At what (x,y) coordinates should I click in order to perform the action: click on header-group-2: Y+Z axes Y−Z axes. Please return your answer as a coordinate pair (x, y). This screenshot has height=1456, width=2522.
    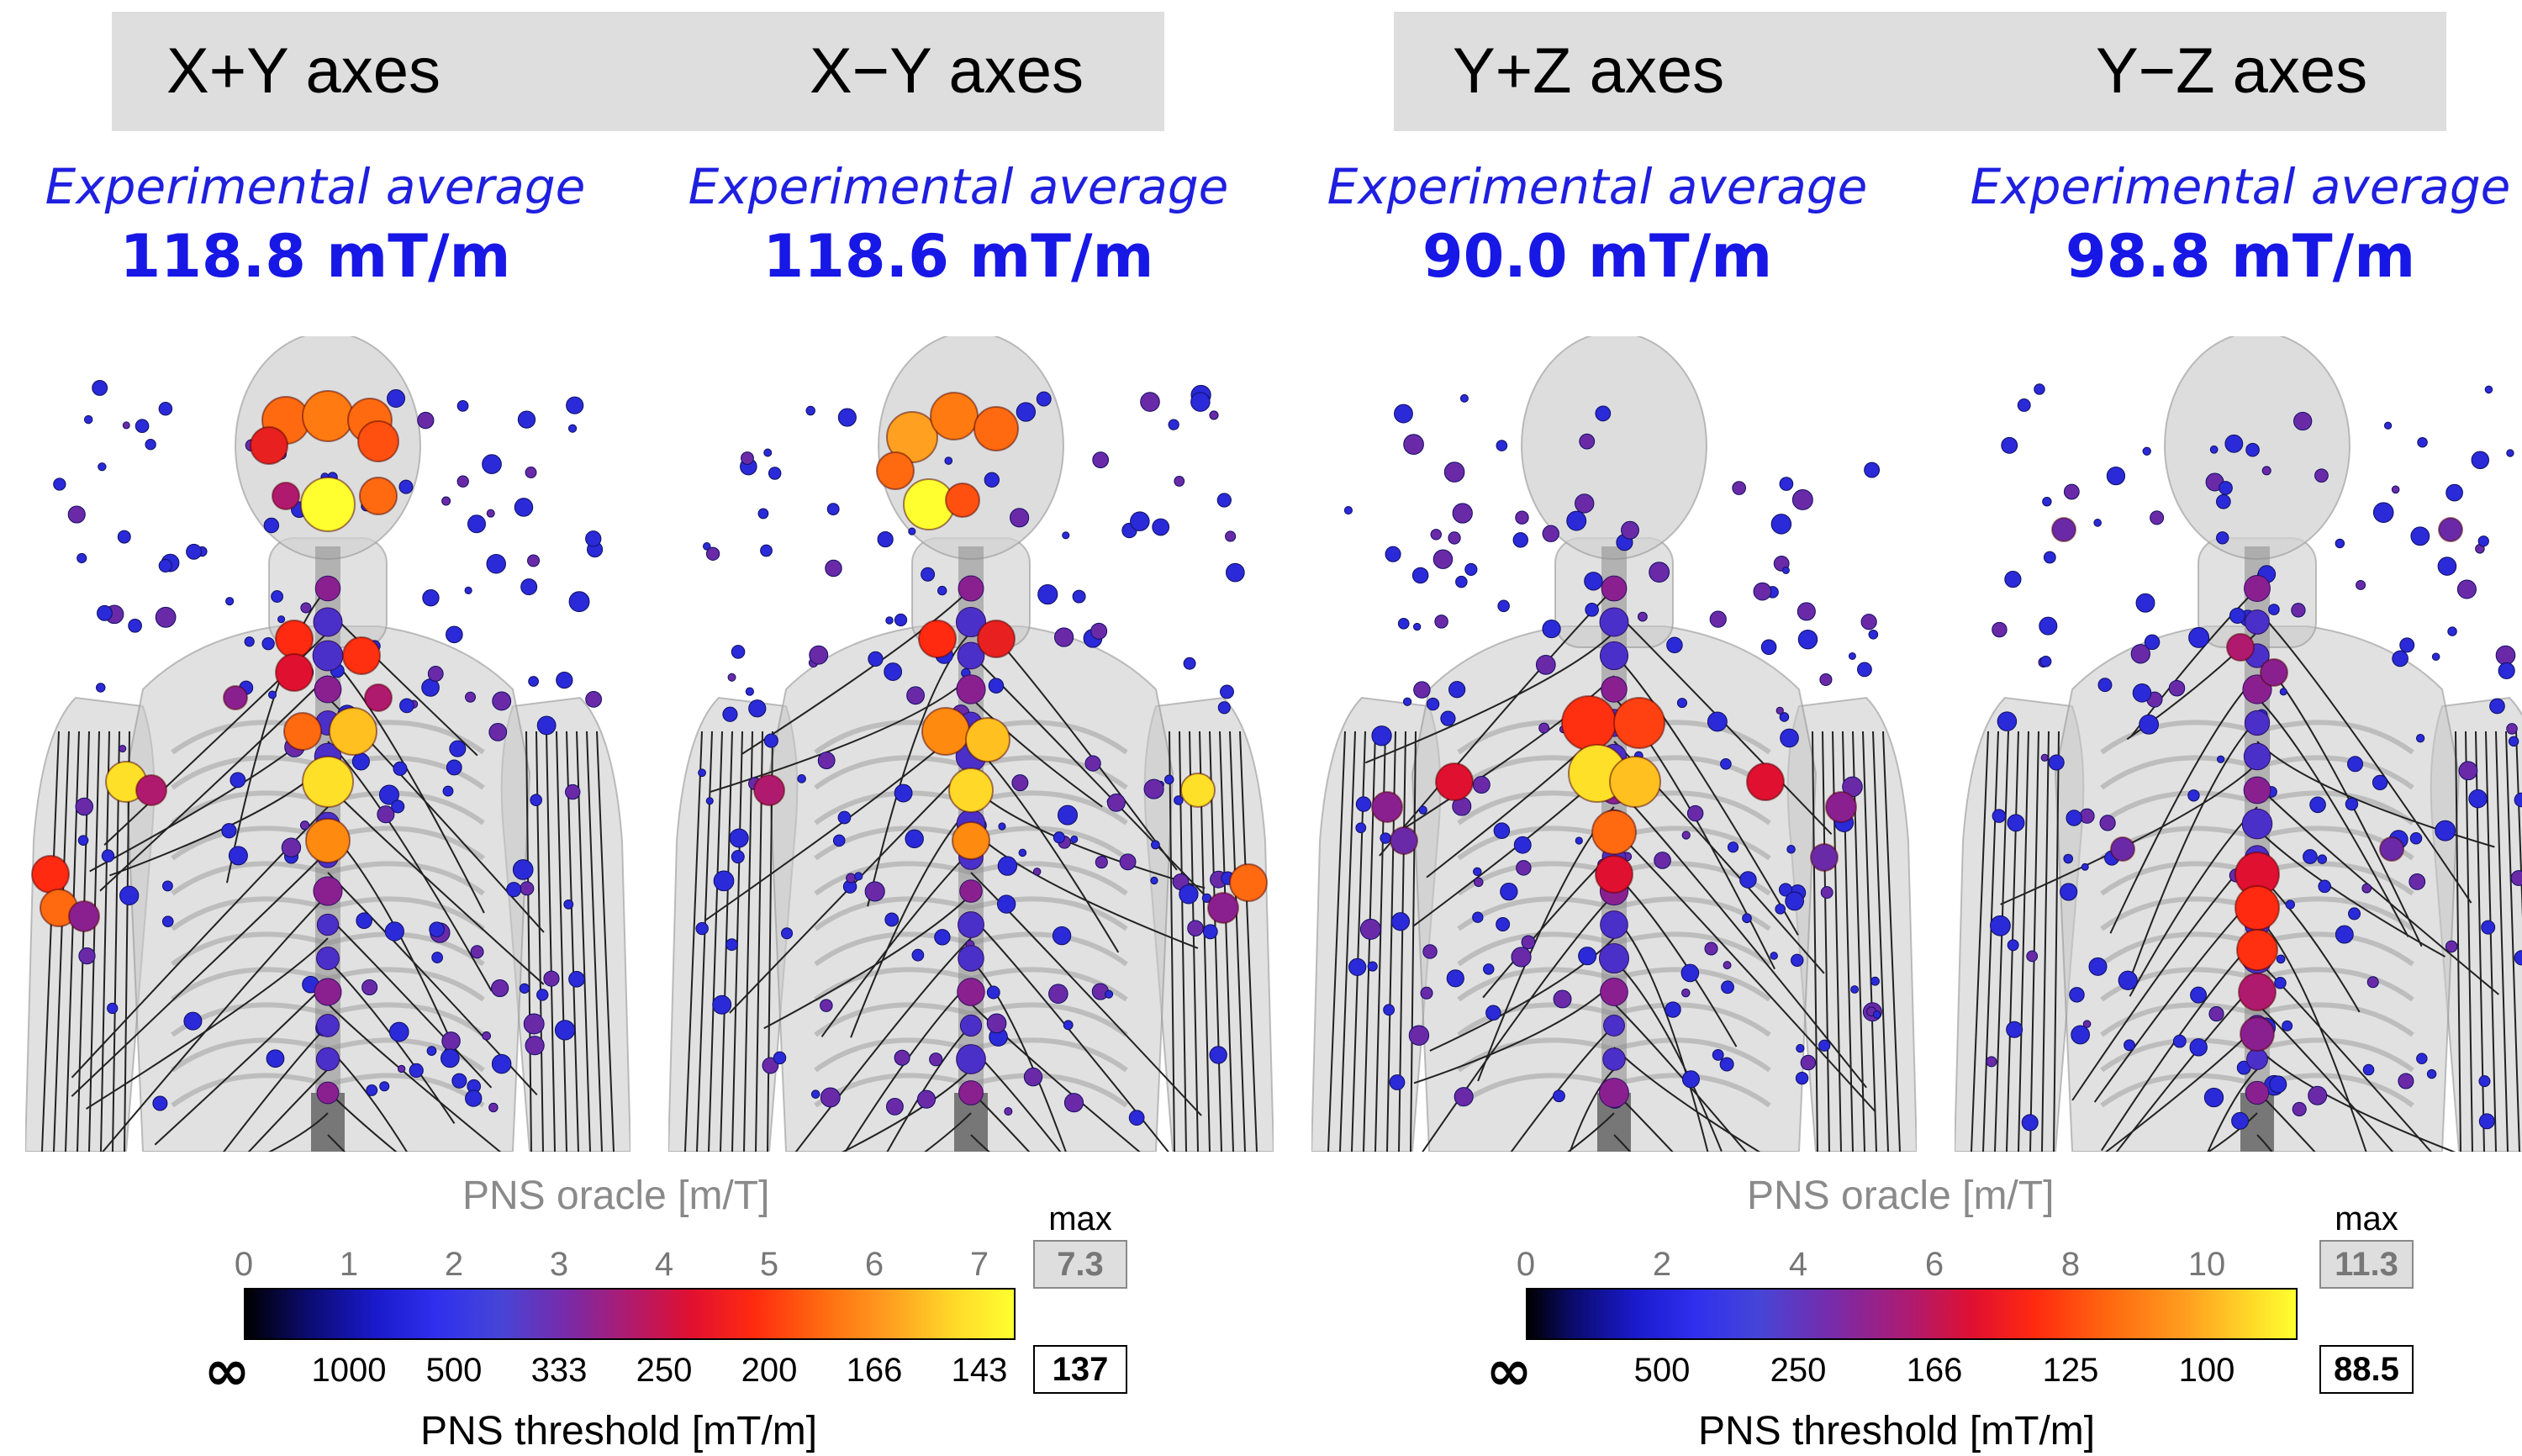
    Looking at the image, I should click on (1920, 71).